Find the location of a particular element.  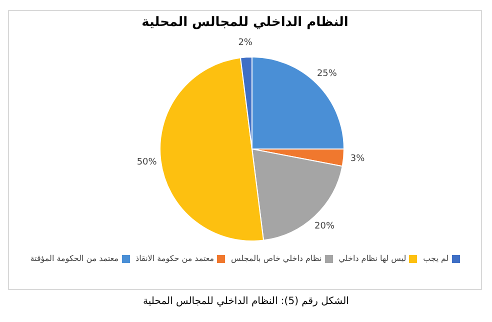

legend-label: معتمد من الحكومة المؤقتة is located at coordinates (74, 258).